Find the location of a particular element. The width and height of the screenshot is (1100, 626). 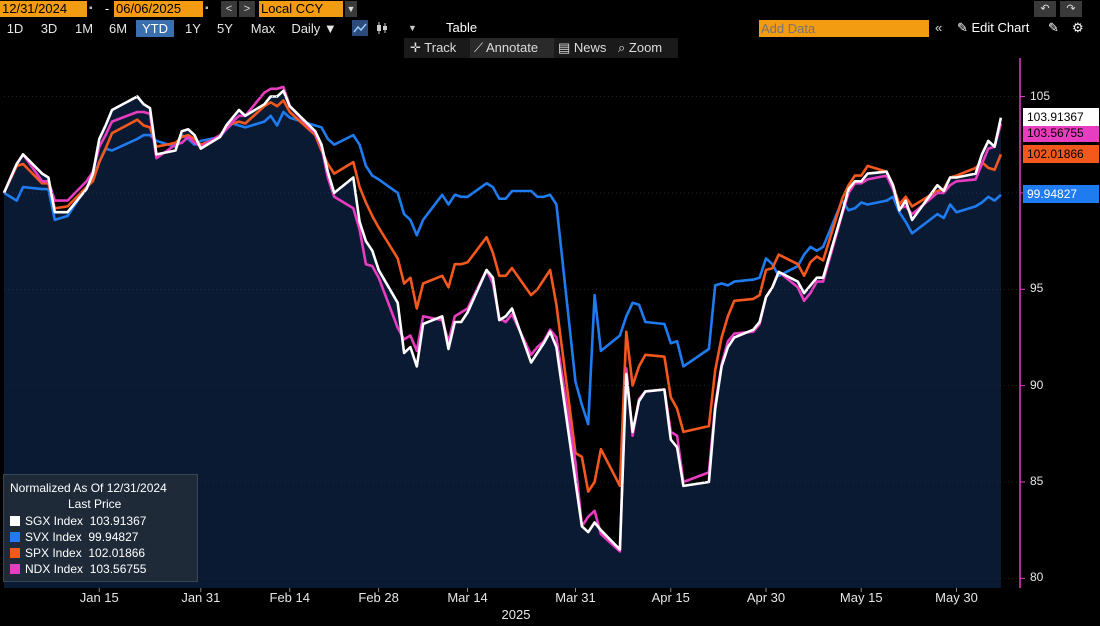

add-data-input is located at coordinates (844, 28).